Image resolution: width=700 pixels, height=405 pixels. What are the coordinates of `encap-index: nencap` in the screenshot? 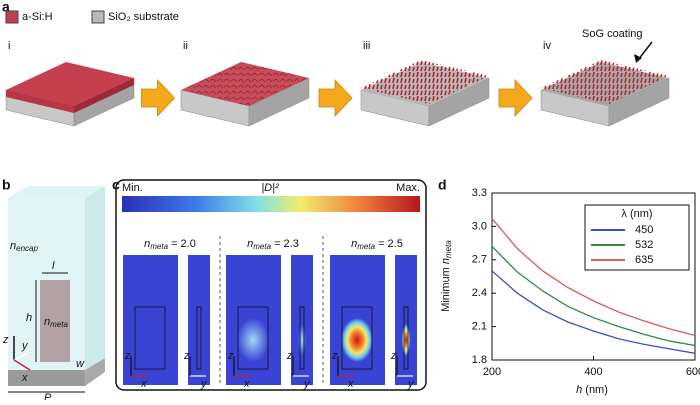 It's located at (24, 246).